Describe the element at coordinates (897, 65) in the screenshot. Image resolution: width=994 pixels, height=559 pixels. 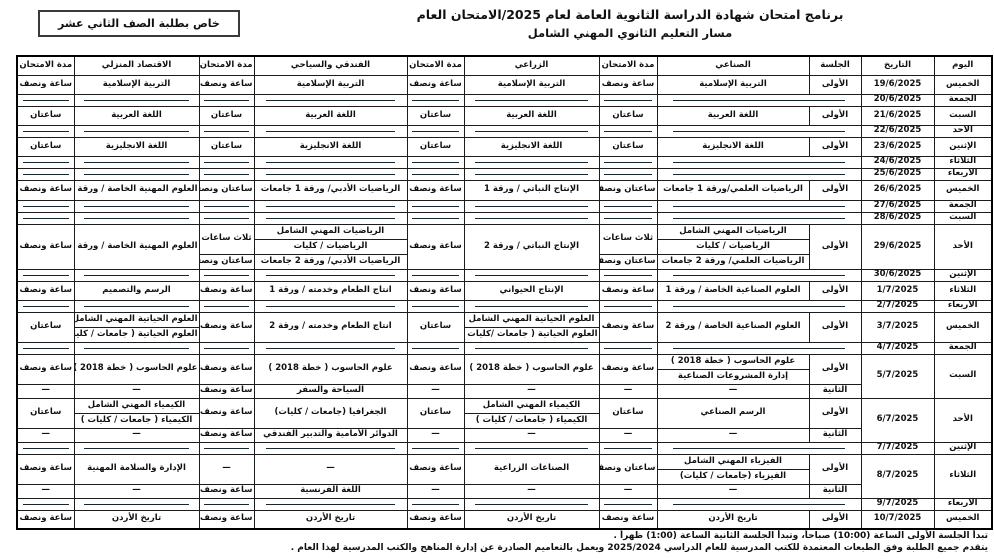
I see `header-date: التاريخ` at that location.